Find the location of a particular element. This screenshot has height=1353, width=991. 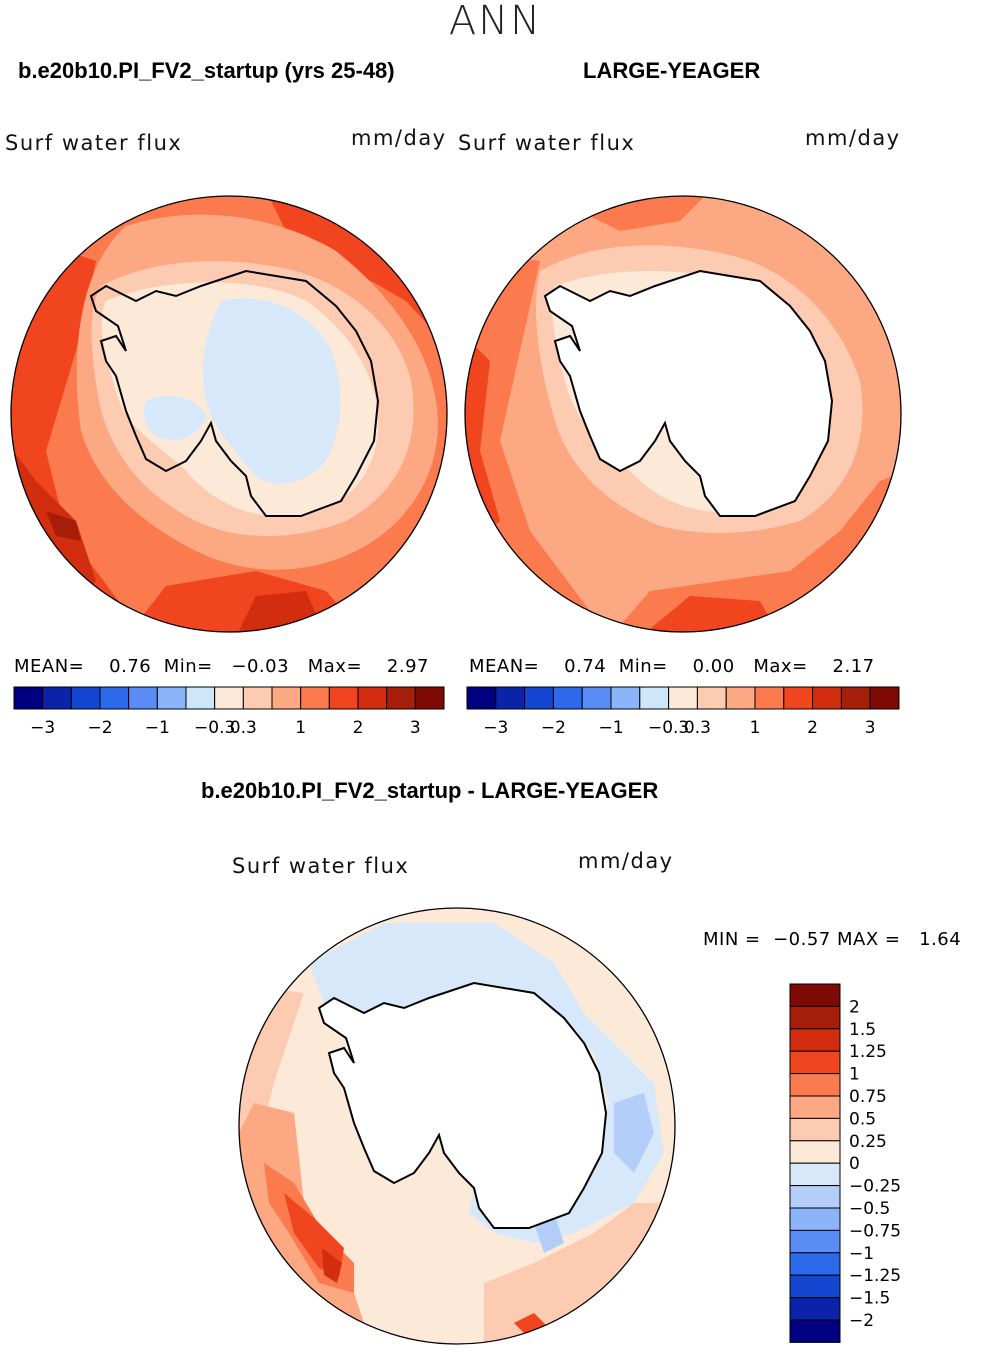

colorbar-tick-label: 0 is located at coordinates (854, 1164).